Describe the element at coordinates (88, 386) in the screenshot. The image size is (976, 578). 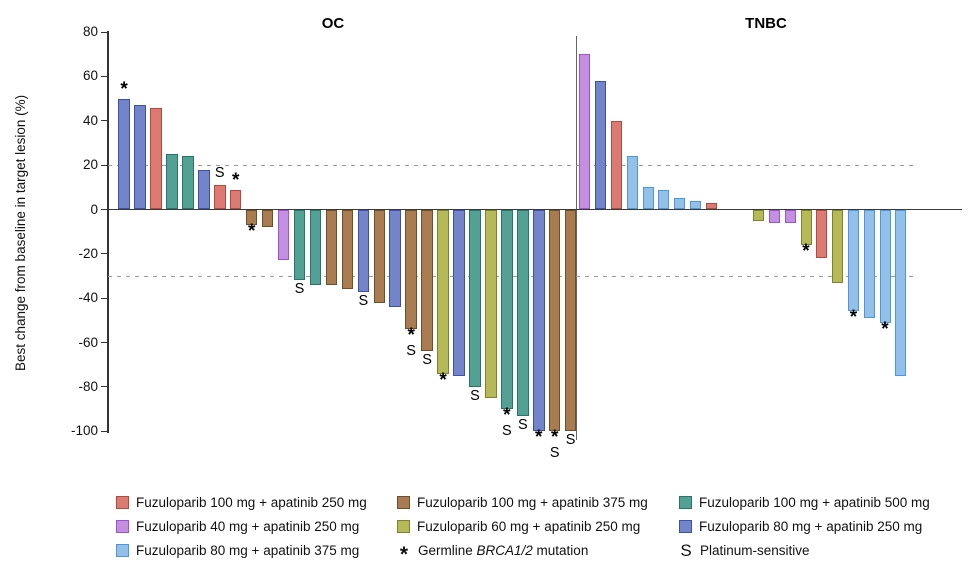
I see `y-tick-label: -80` at that location.